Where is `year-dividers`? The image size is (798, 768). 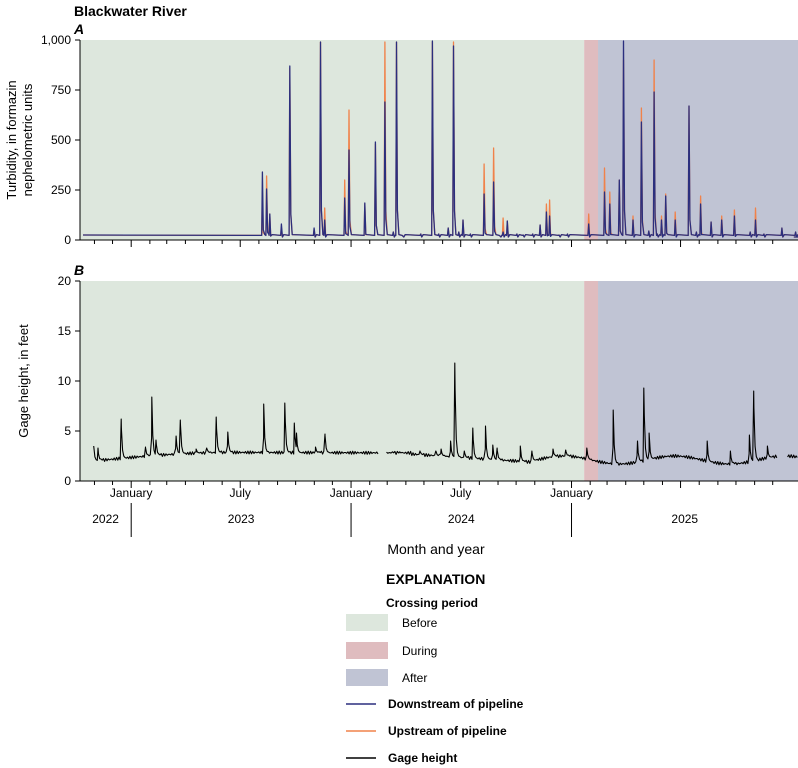
year-dividers is located at coordinates (351, 520).